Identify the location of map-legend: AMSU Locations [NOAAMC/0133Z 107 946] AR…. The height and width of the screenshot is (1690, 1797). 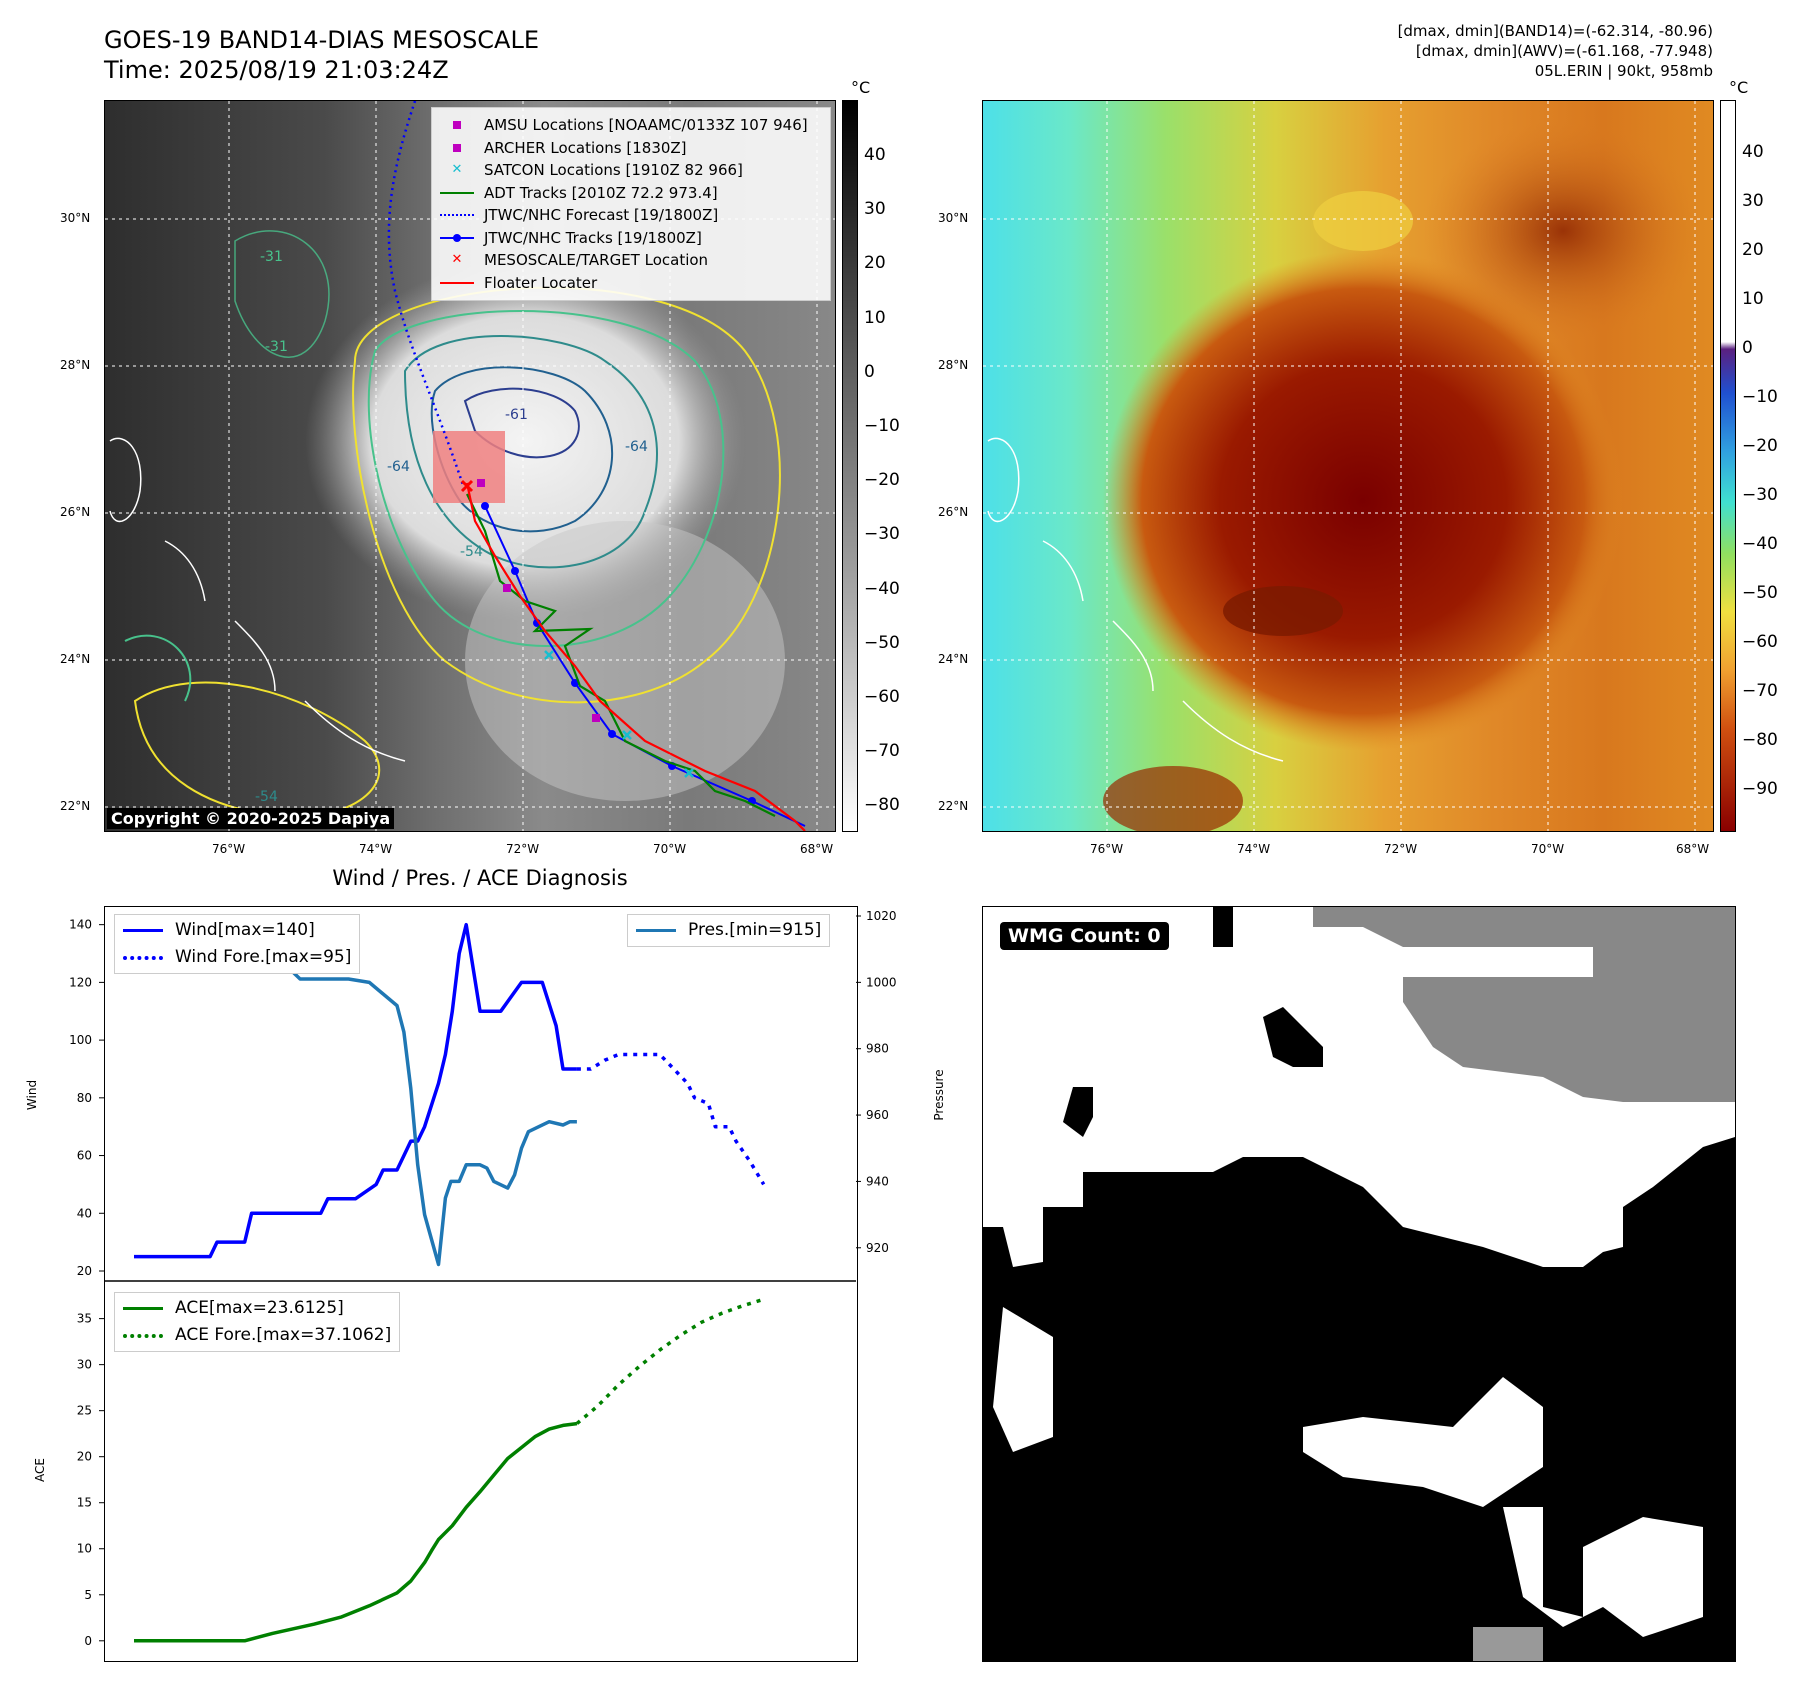
(631, 204).